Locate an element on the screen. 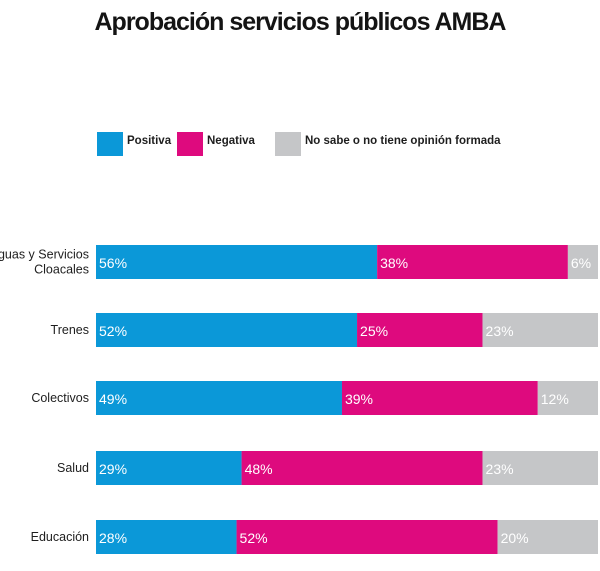 The height and width of the screenshot is (571, 600). legend-item-positiva: Positiva is located at coordinates (134, 144).